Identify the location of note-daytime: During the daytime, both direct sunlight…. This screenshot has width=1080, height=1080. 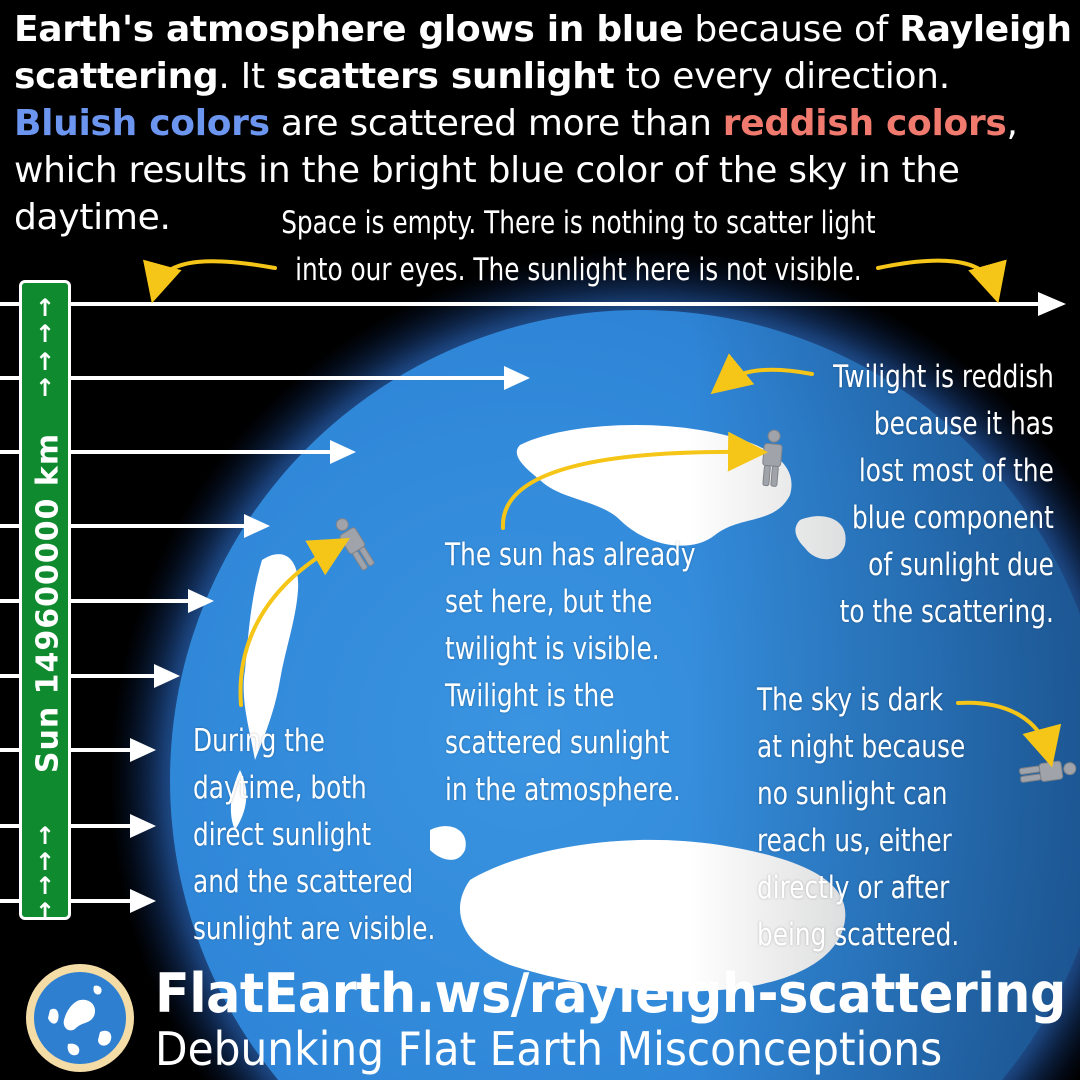
(314, 835).